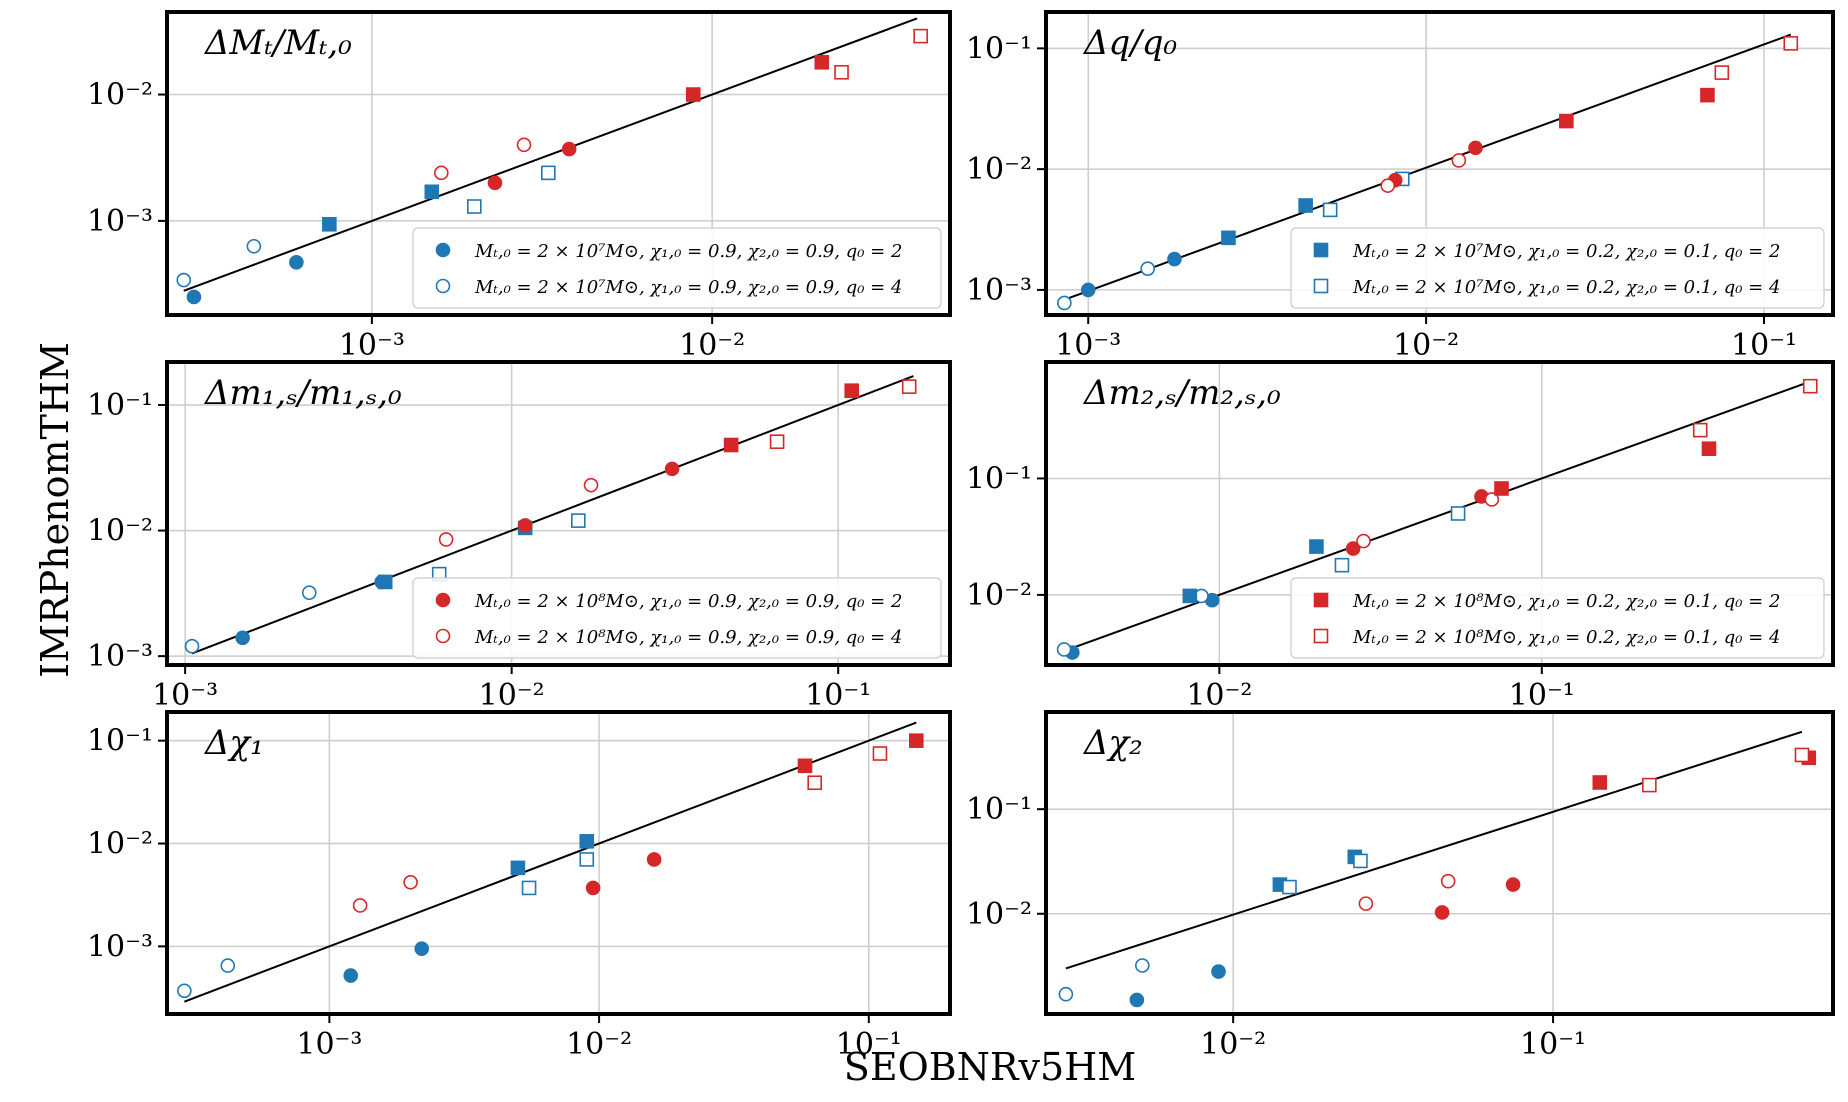 The height and width of the screenshot is (1102, 1848). What do you see at coordinates (55, 510) in the screenshot?
I see `y-axis-title: IMRPhenomTHM` at bounding box center [55, 510].